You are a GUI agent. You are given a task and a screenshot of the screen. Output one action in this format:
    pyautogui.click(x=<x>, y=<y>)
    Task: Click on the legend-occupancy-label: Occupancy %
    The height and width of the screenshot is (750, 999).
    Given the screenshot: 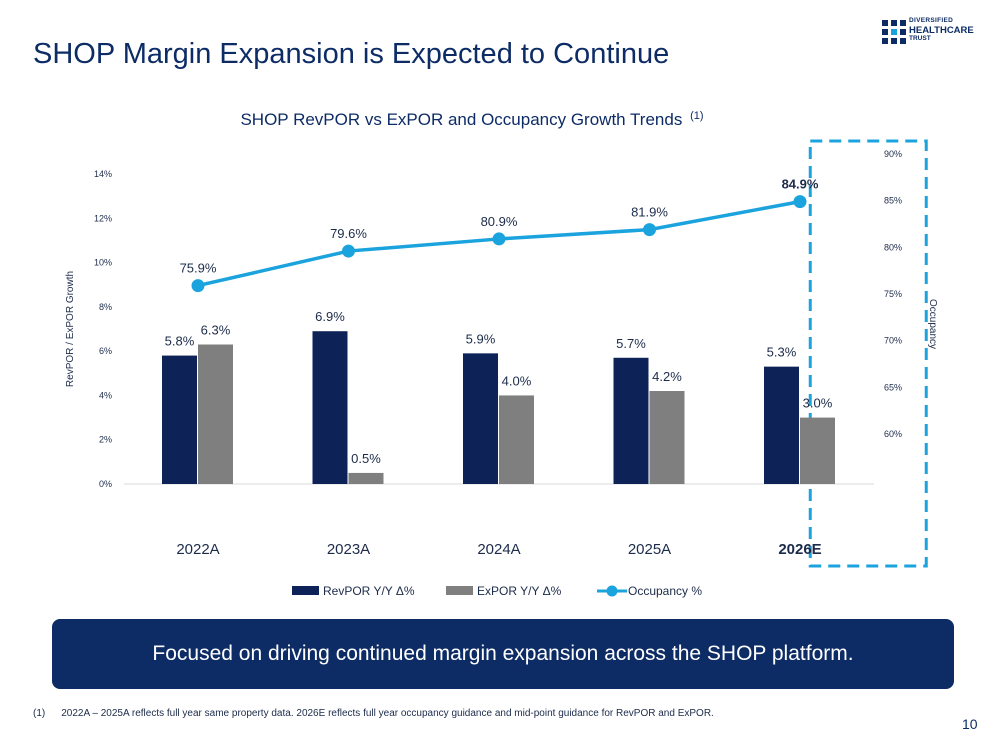 What is the action you would take?
    pyautogui.click(x=665, y=591)
    